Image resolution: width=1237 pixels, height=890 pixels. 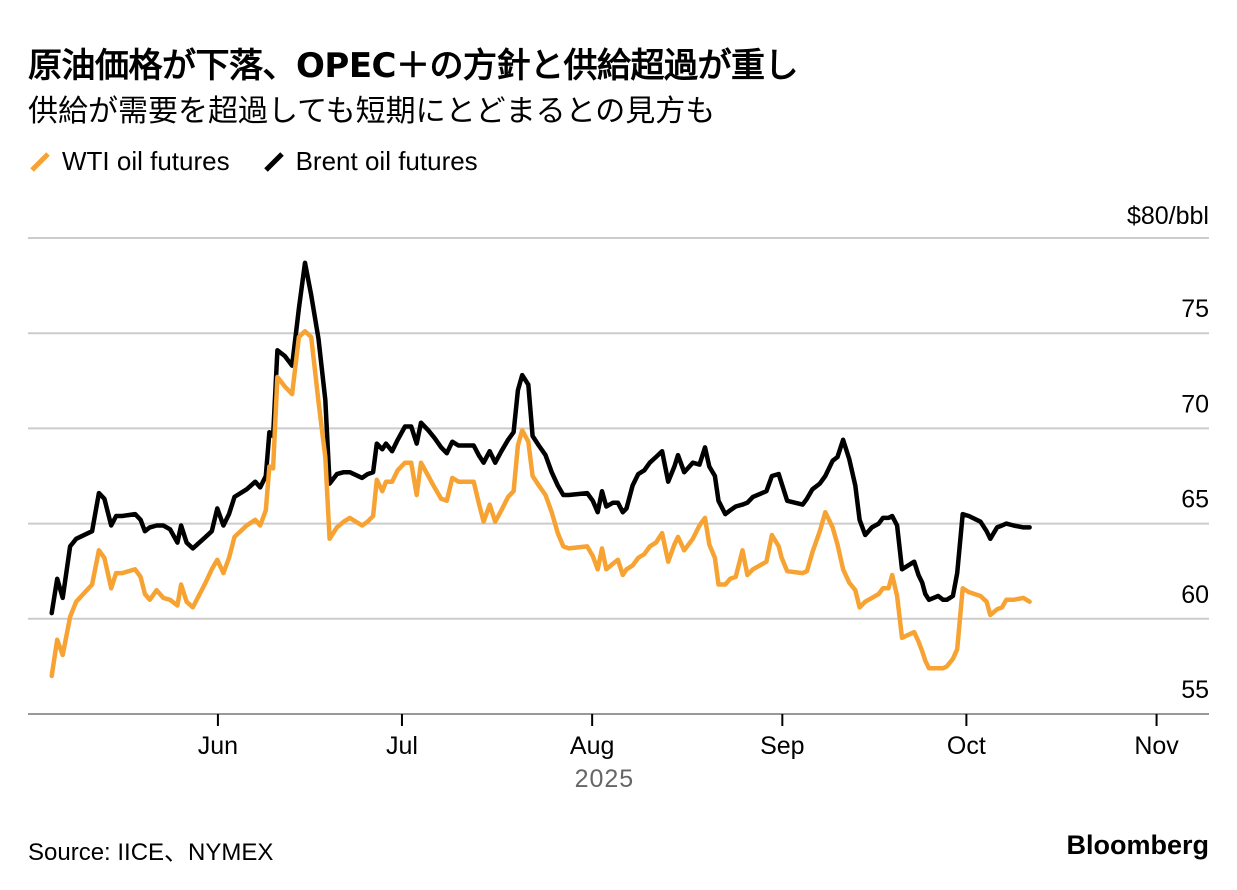 I want to click on y-tick-label: 75, so click(x=1195, y=309).